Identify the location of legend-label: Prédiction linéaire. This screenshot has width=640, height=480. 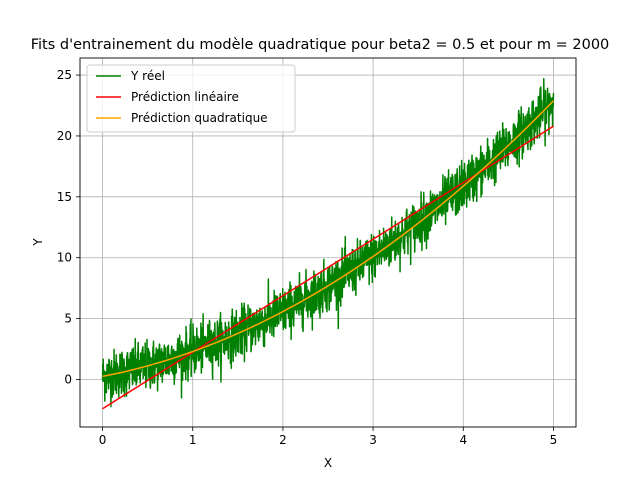
(185, 97).